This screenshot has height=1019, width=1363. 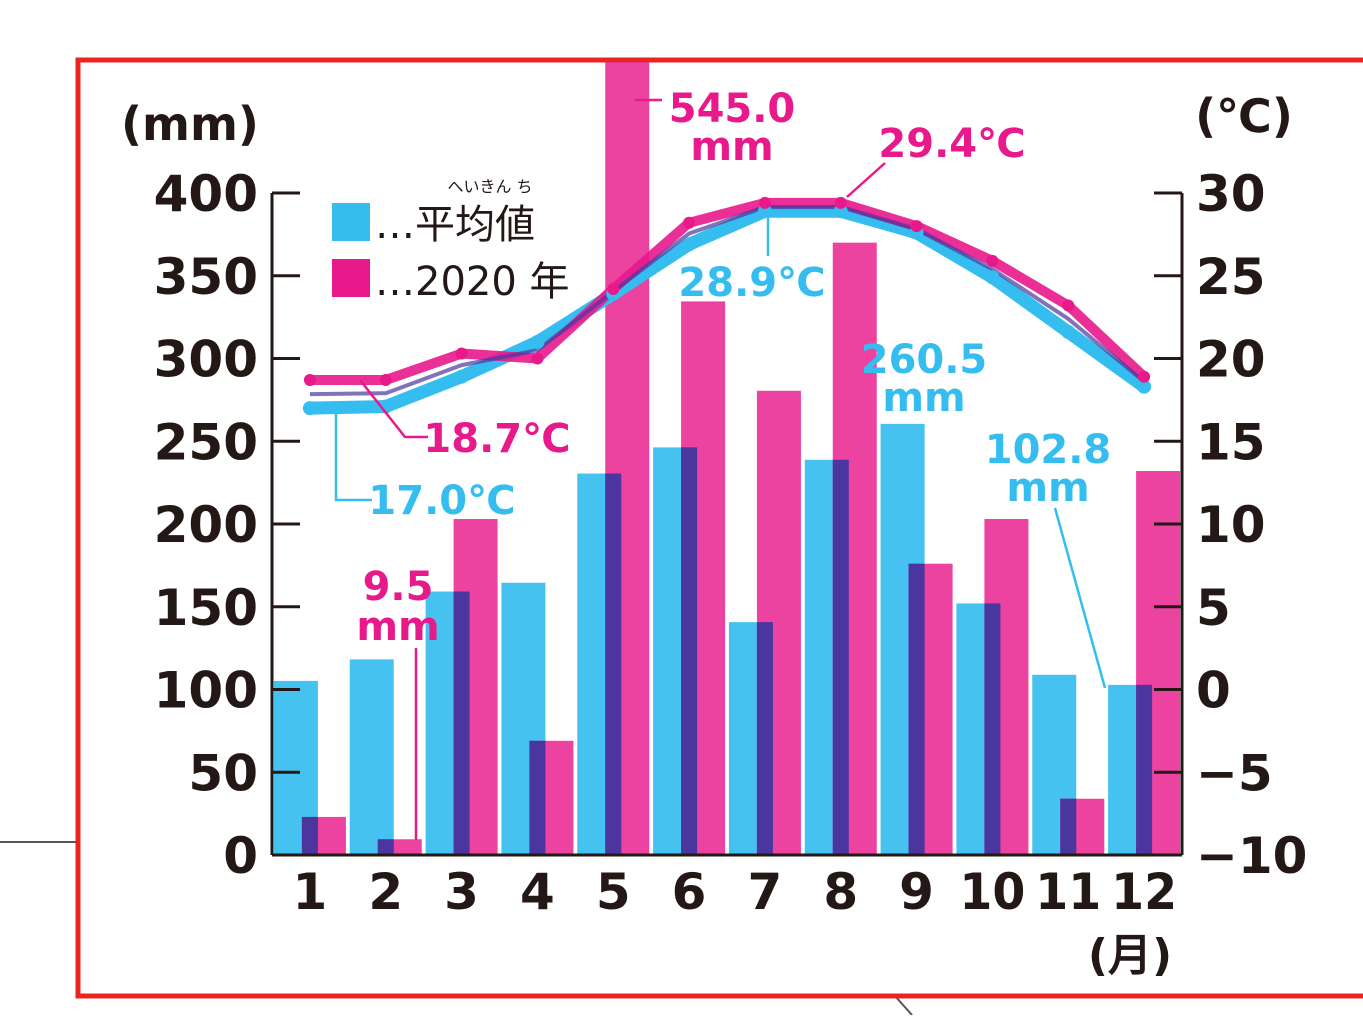 I want to click on annotation-17-0: 17.0℃, so click(x=441, y=501).